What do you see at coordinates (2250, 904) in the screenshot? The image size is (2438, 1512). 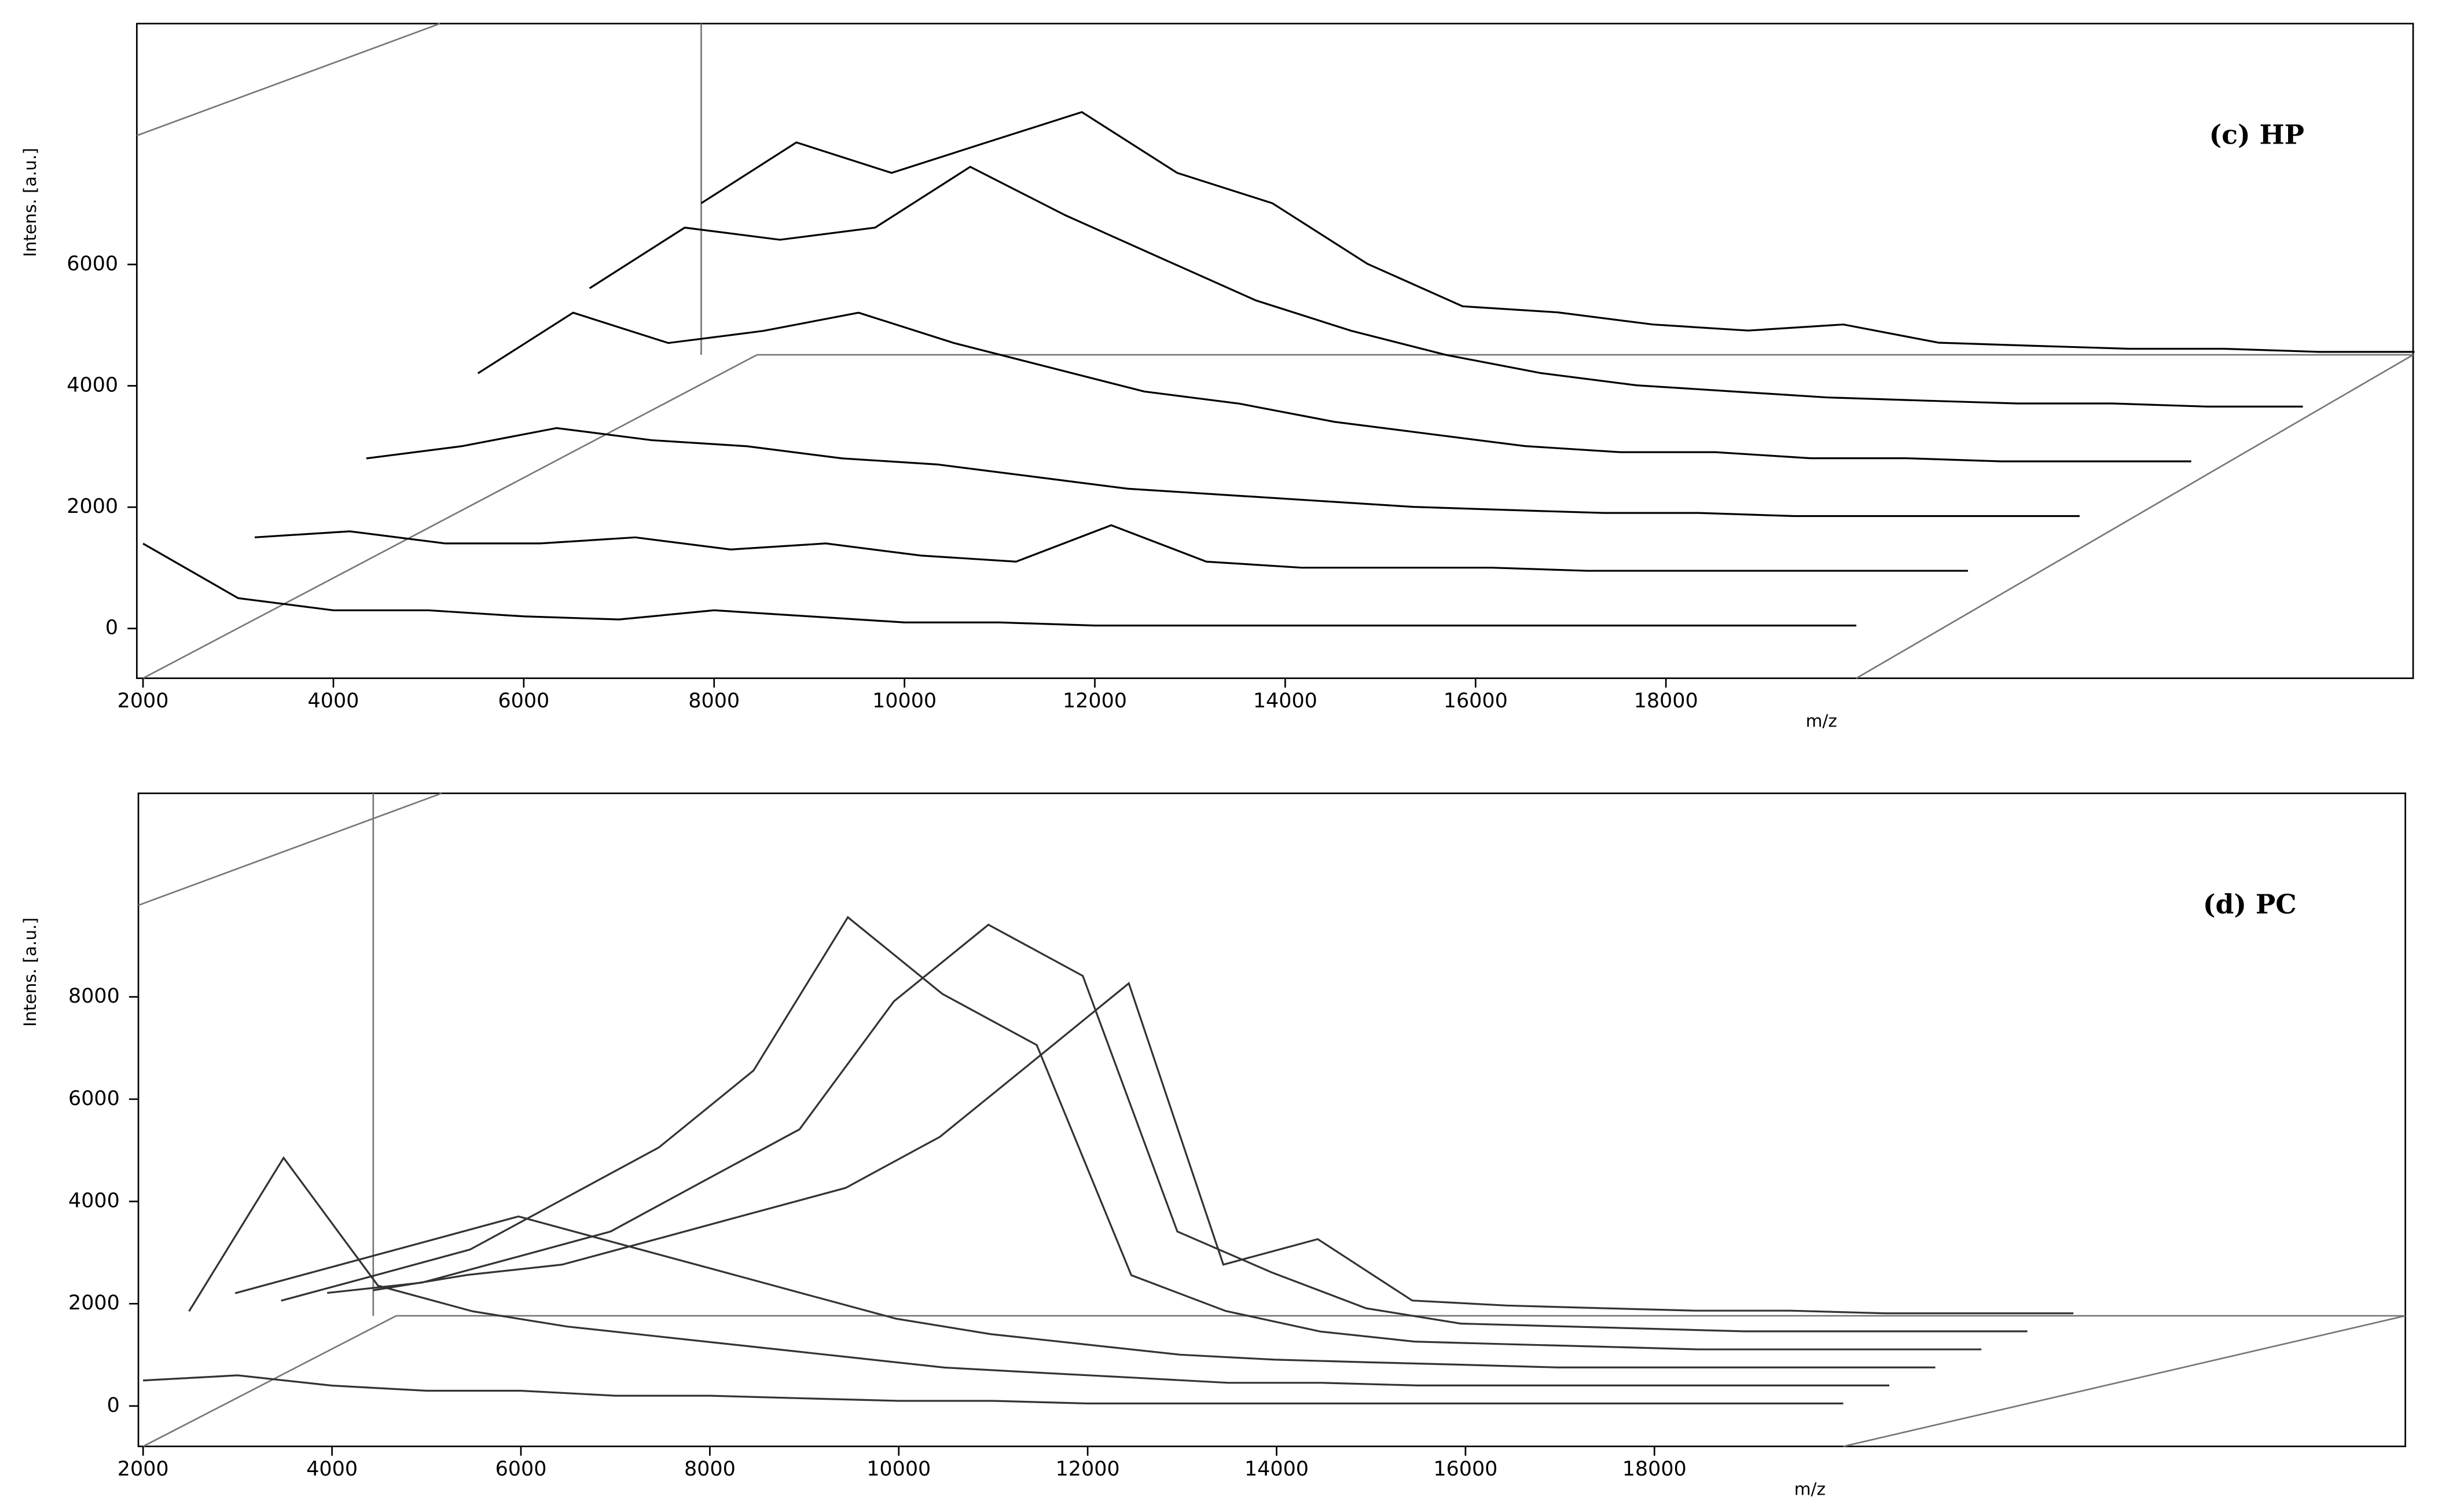 I see `annotation: (d) PC` at bounding box center [2250, 904].